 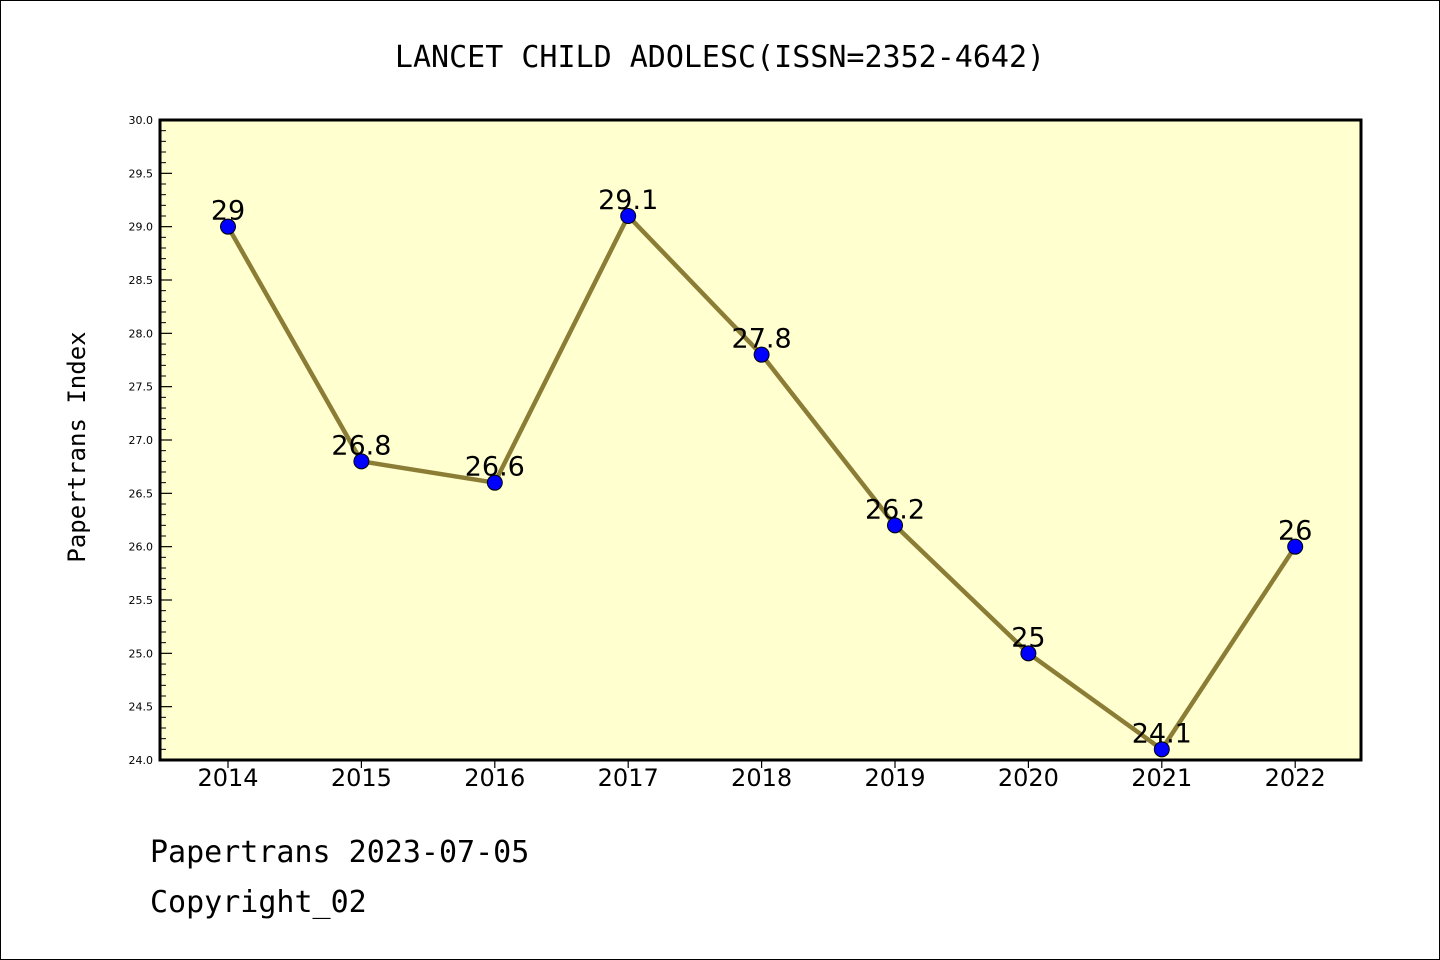 I want to click on y-axis-label: Papertrans Index, so click(x=77, y=446).